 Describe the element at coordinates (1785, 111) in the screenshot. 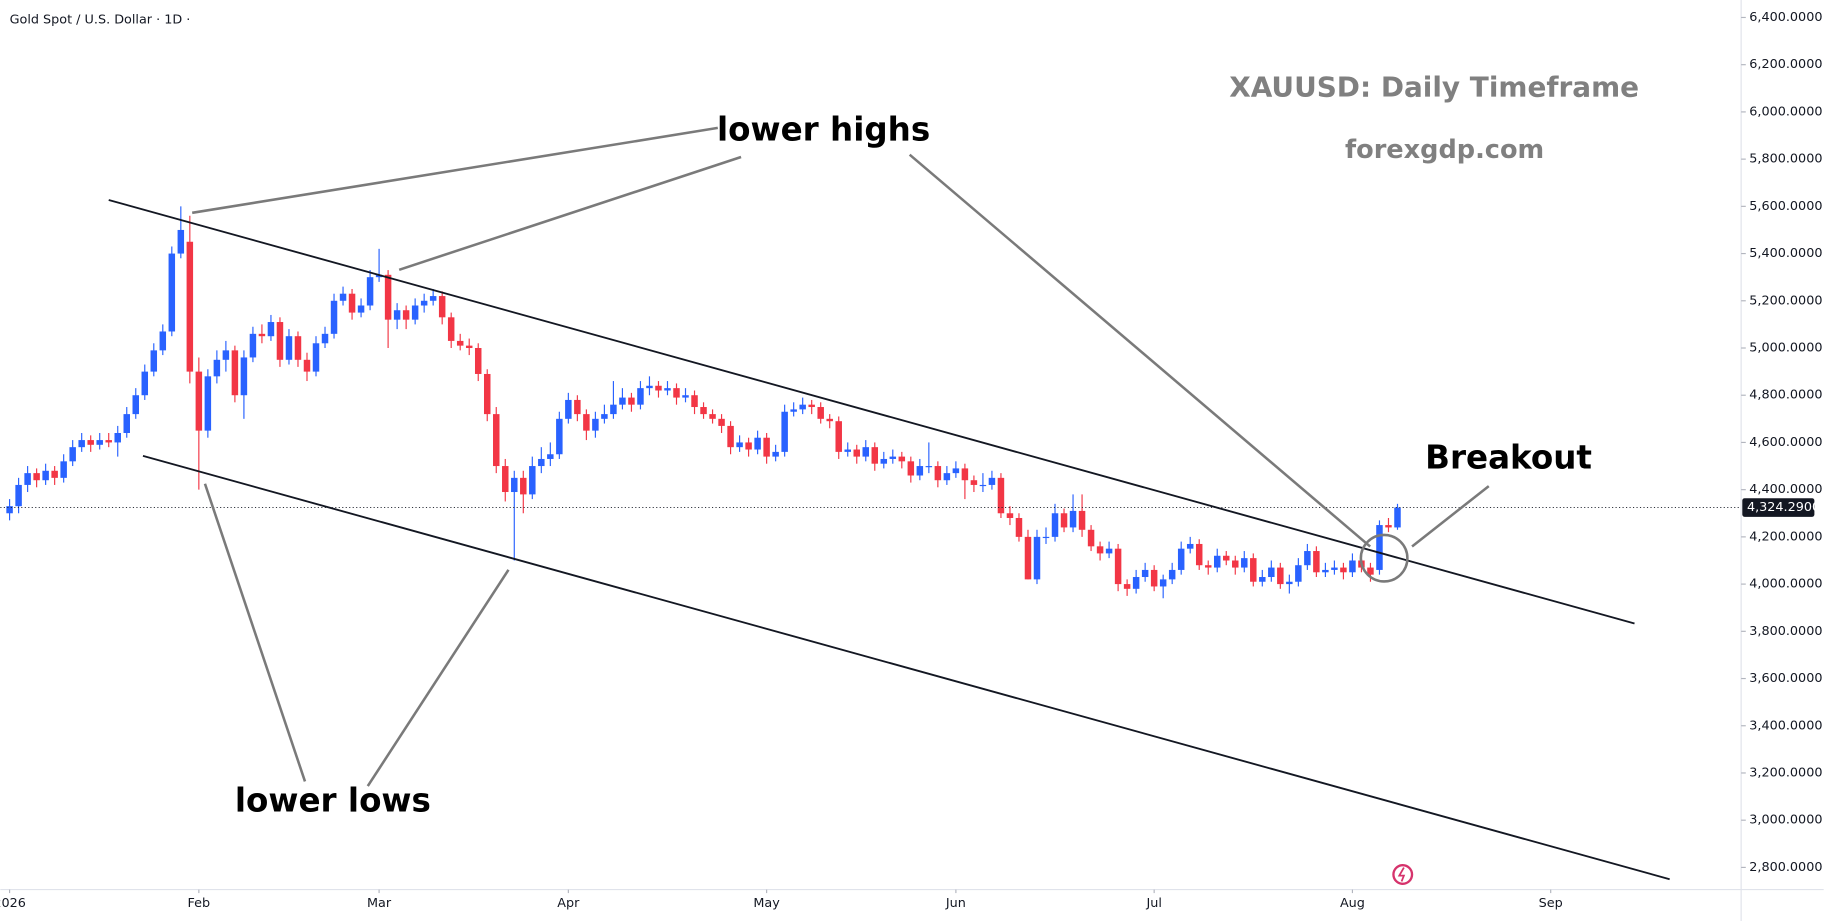

I see `y-tick-label: 6,000.0000` at that location.